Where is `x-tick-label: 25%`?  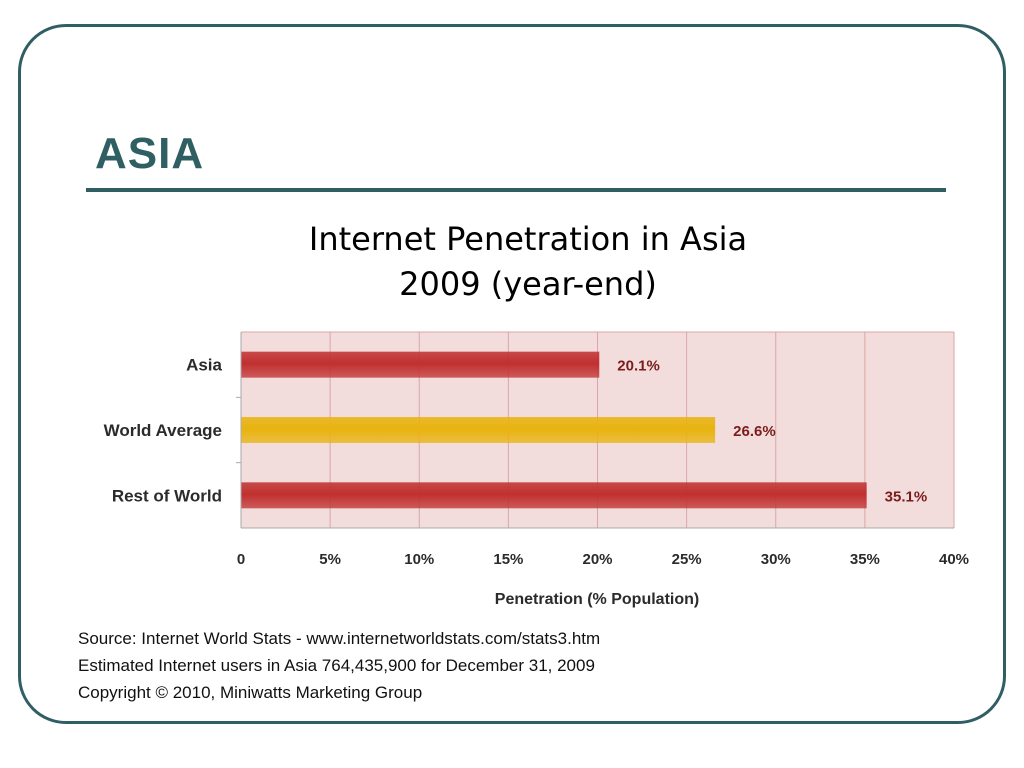
x-tick-label: 25% is located at coordinates (687, 559).